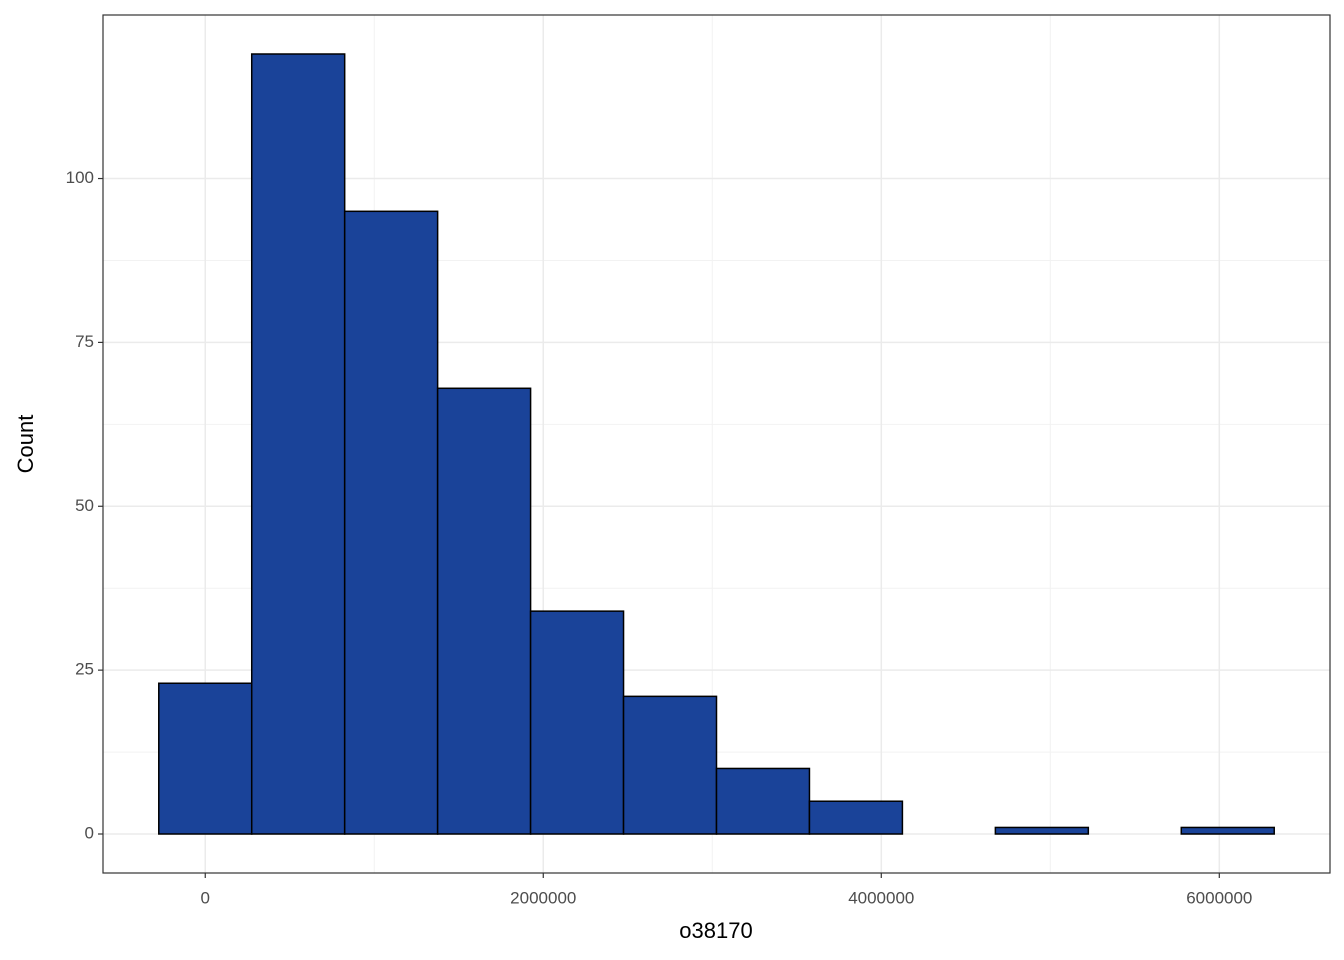 The width and height of the screenshot is (1344, 960). What do you see at coordinates (84, 341) in the screenshot?
I see `y-tick-label: 75` at bounding box center [84, 341].